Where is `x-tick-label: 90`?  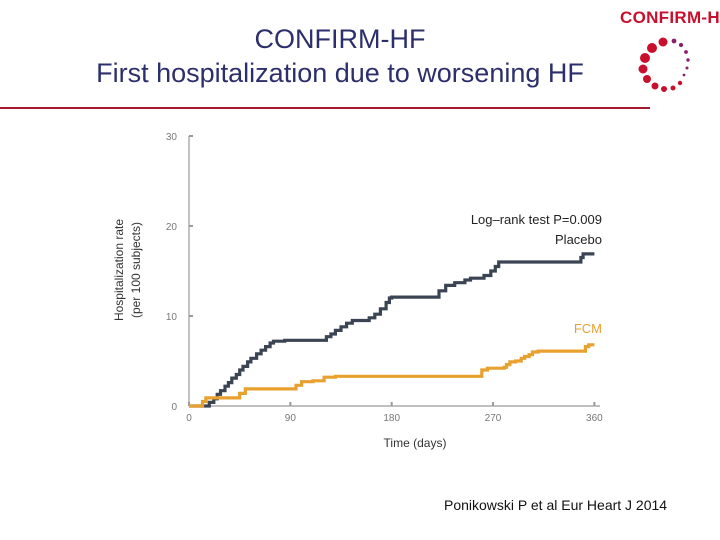 x-tick-label: 90 is located at coordinates (291, 418).